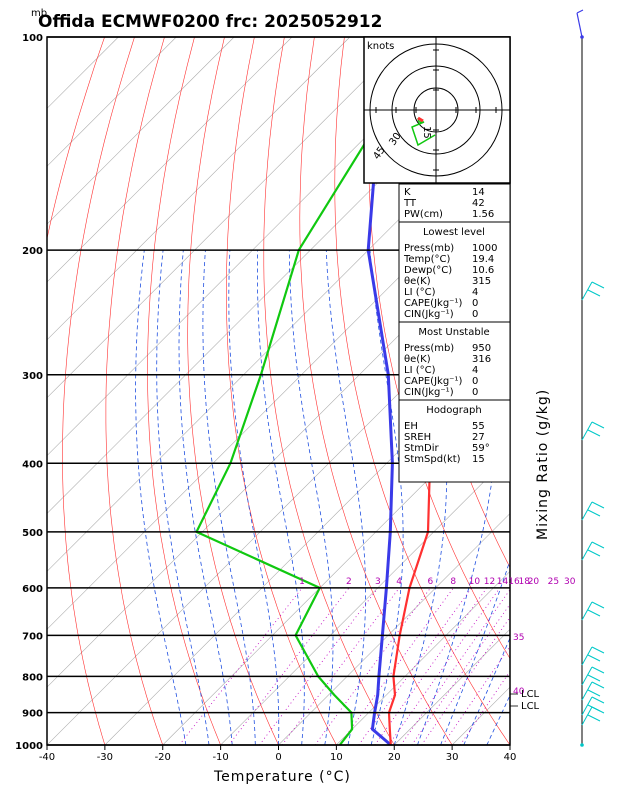  Describe the element at coordinates (475, 292) in the screenshot. I see `panel-value: 4` at that location.